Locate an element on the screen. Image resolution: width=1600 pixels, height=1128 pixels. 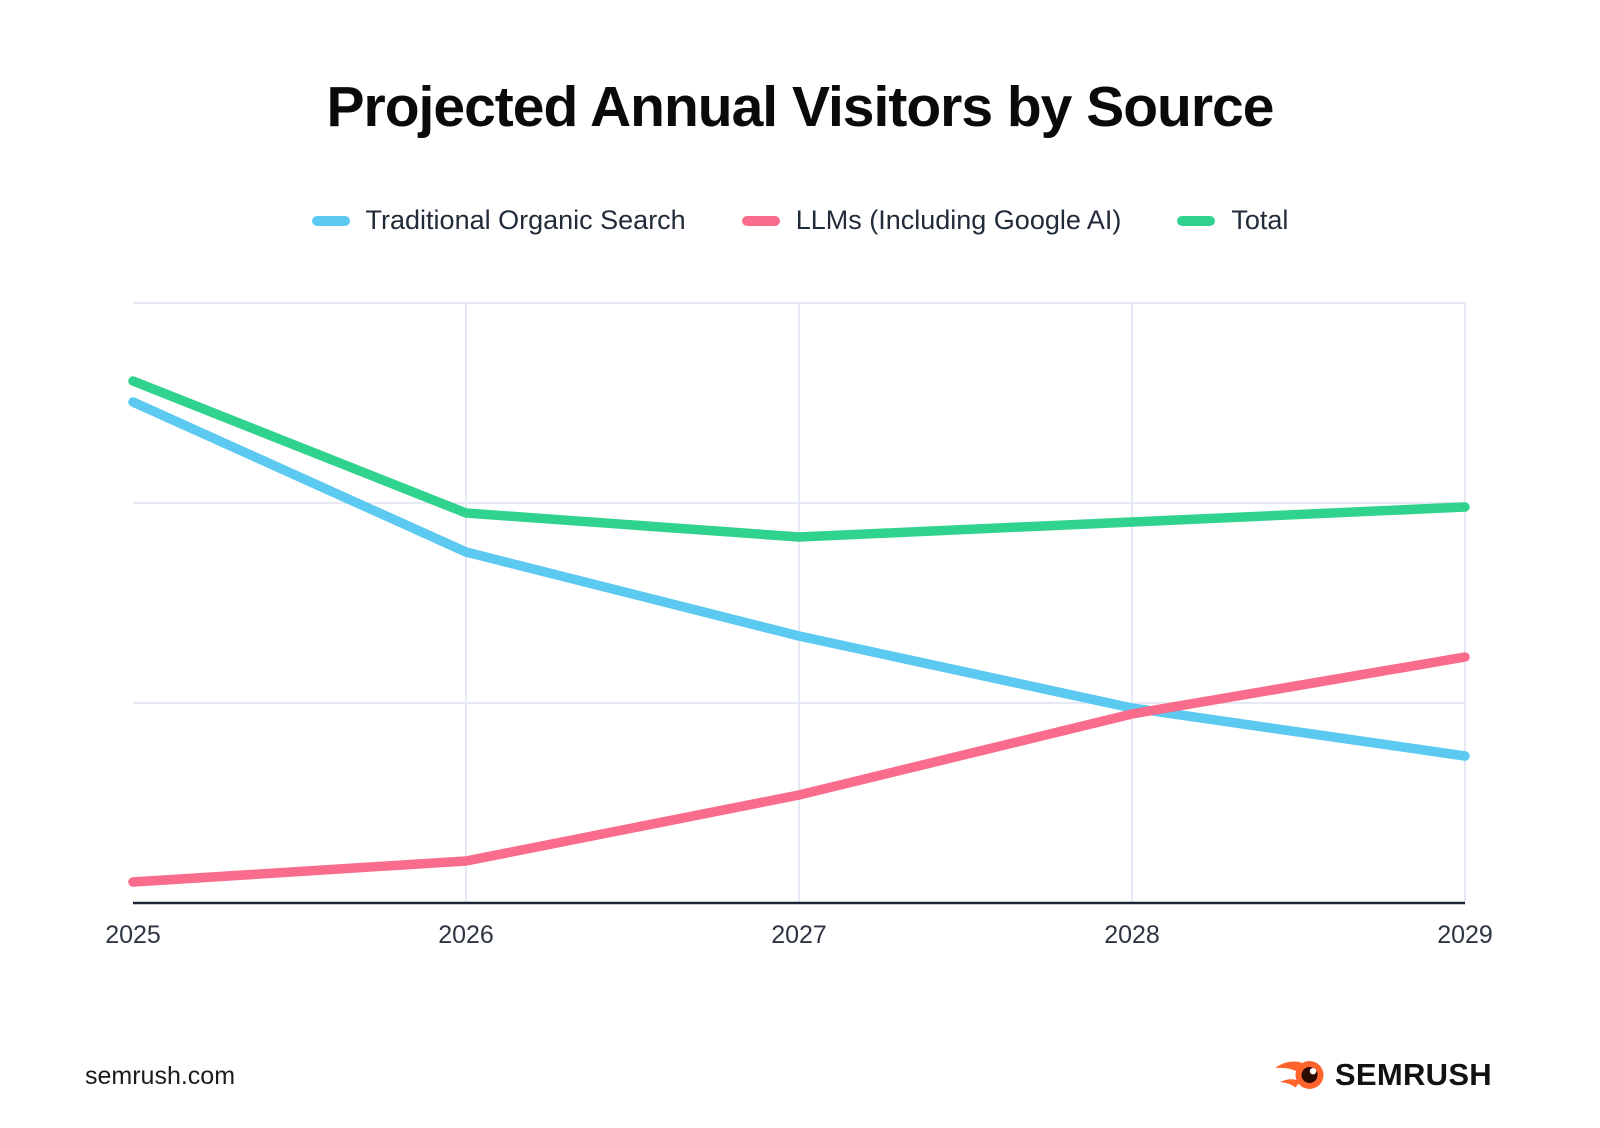
legend-item-2: Total is located at coordinates (1232, 220).